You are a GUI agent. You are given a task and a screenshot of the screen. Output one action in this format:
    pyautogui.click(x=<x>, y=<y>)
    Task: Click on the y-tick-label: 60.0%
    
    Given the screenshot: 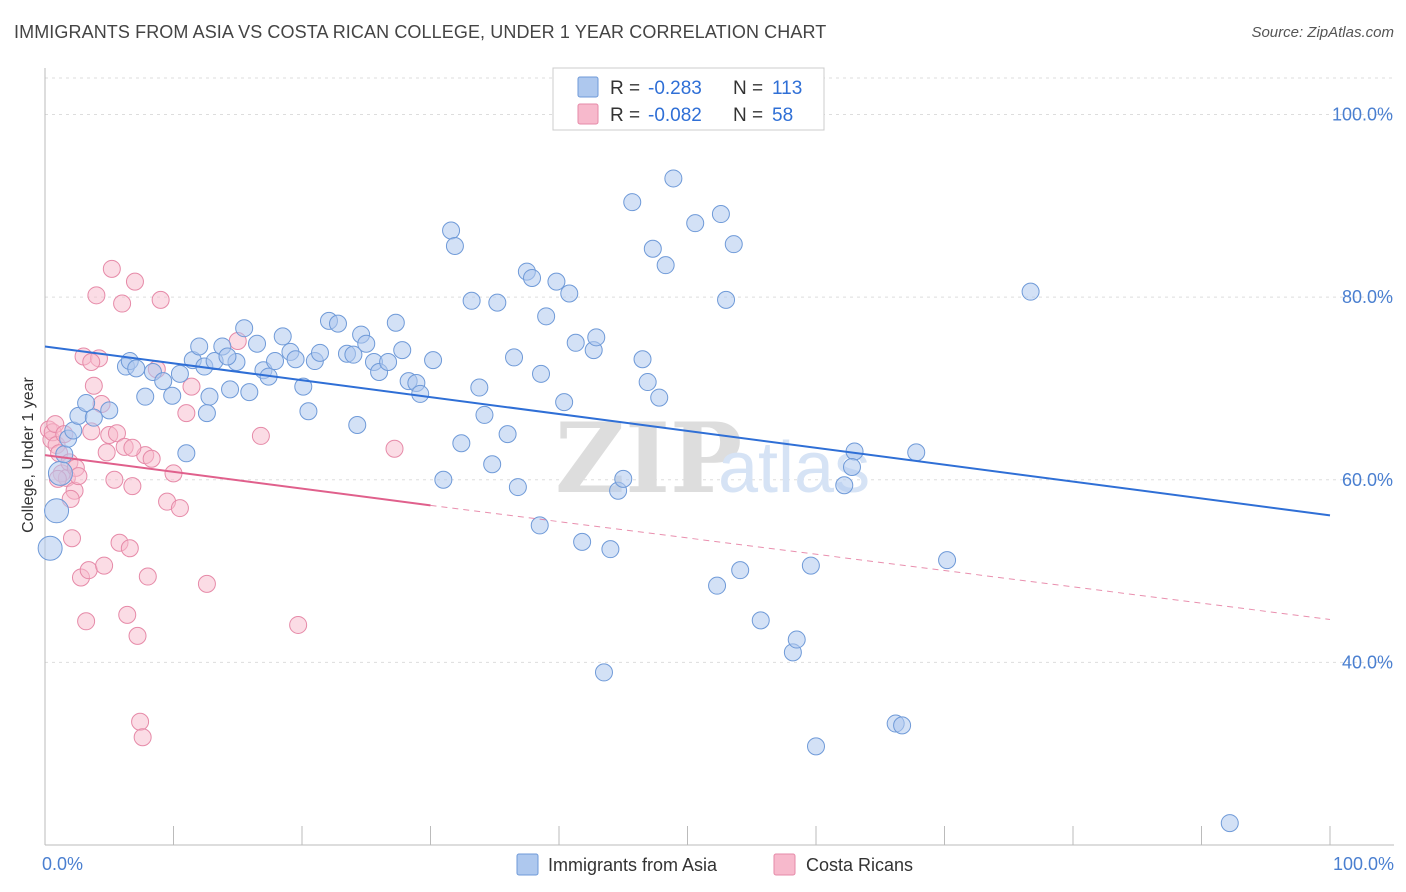 What is the action you would take?
    pyautogui.click(x=1367, y=480)
    